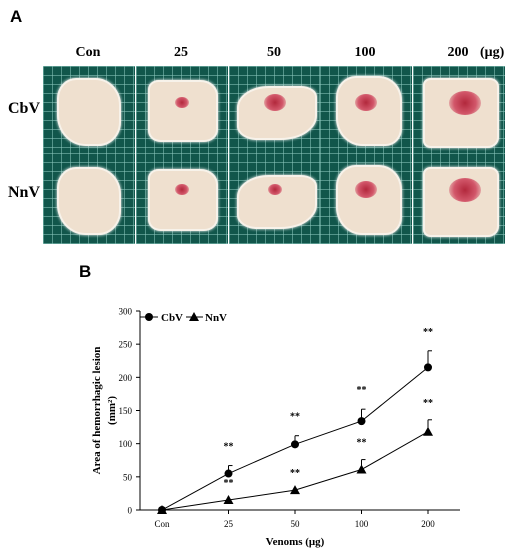 Image resolution: width=530 pixels, height=550 pixels. What do you see at coordinates (126, 312) in the screenshot?
I see `y-tick-label: 300` at bounding box center [126, 312].